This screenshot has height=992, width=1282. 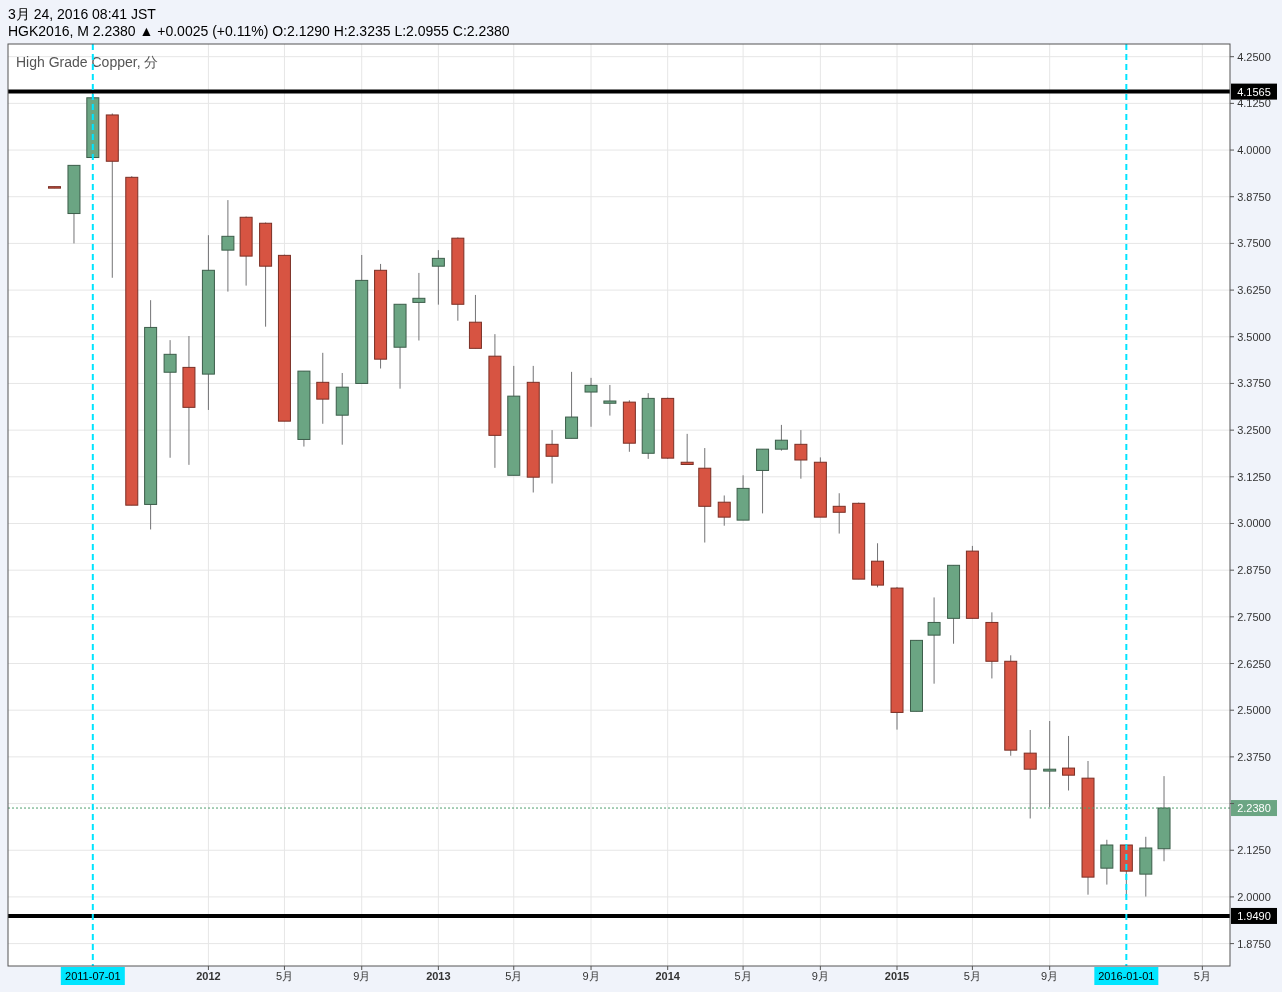 What do you see at coordinates (1254, 710) in the screenshot?
I see `y-tick-label: 2.5000` at bounding box center [1254, 710].